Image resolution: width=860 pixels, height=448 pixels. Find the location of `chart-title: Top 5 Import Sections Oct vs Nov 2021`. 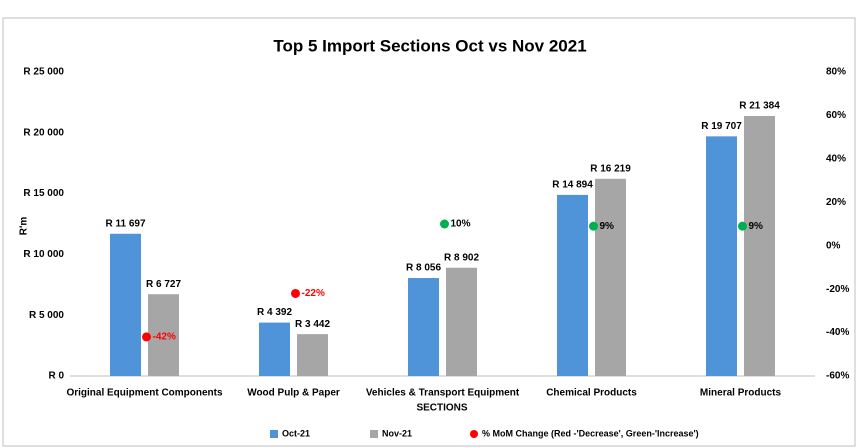

chart-title: Top 5 Import Sections Oct vs Nov 2021 is located at coordinates (429, 45).